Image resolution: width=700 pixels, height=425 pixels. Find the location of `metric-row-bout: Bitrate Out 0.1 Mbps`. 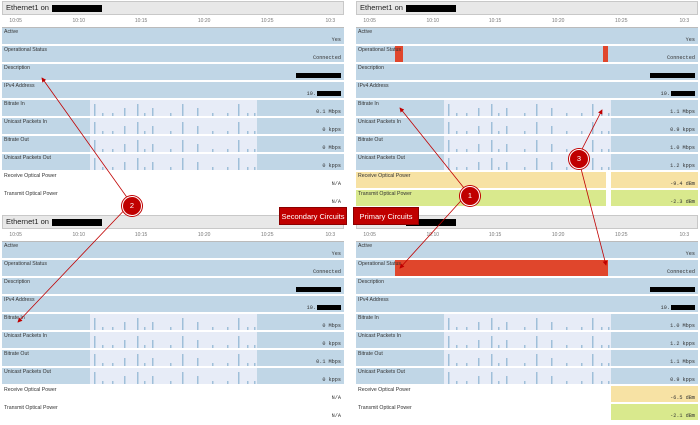

metric-row-bout: Bitrate Out 0.1 Mbps is located at coordinates (173, 358).